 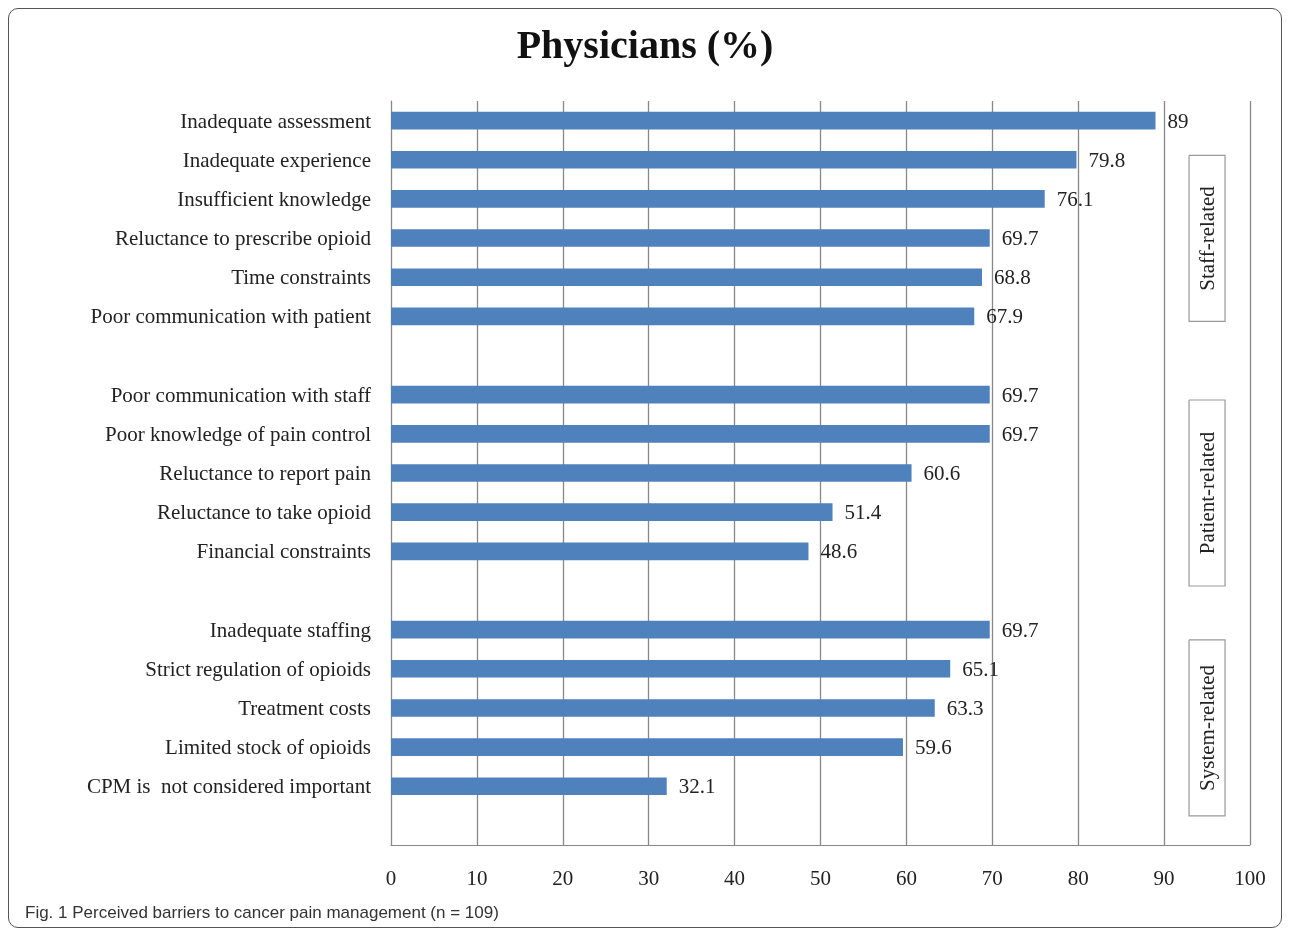 I want to click on caption: Fig. 1 Perceived barriers to cancer pain management (n = 109), so click(x=262, y=912).